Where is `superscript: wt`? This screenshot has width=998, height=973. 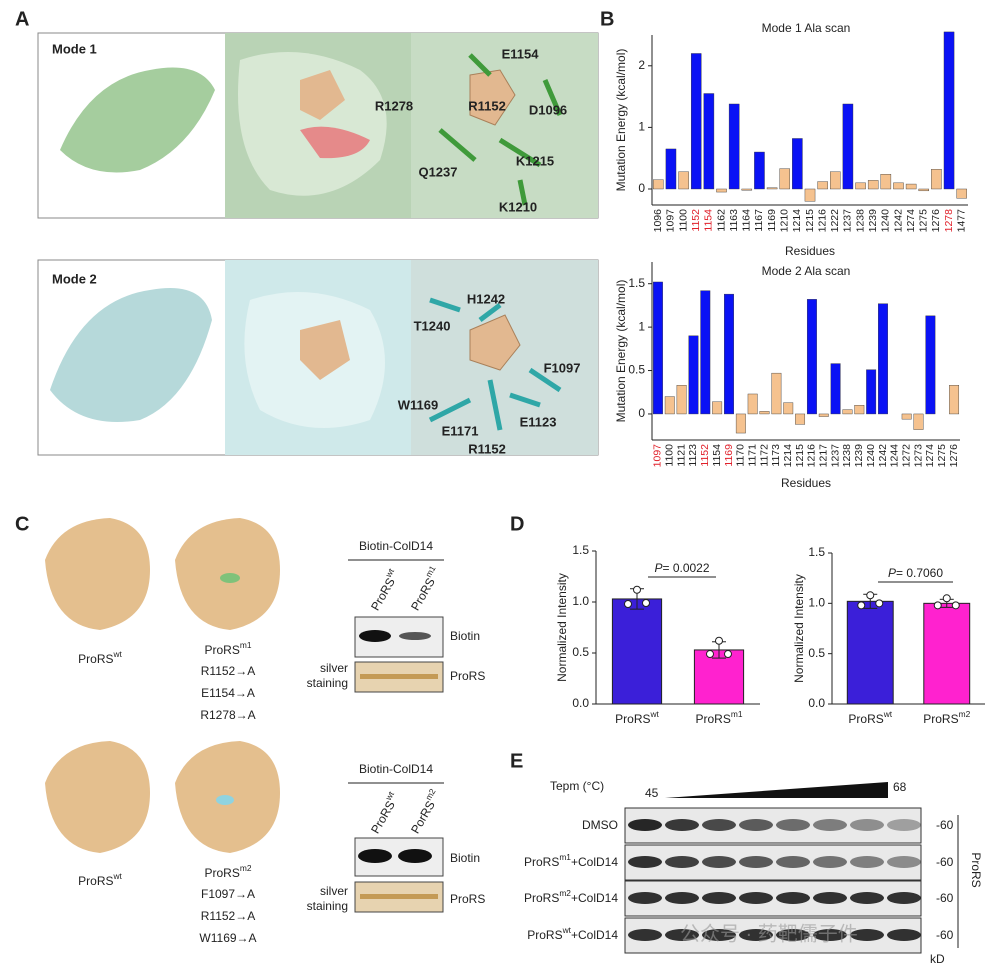
superscript: wt is located at coordinates (117, 876).